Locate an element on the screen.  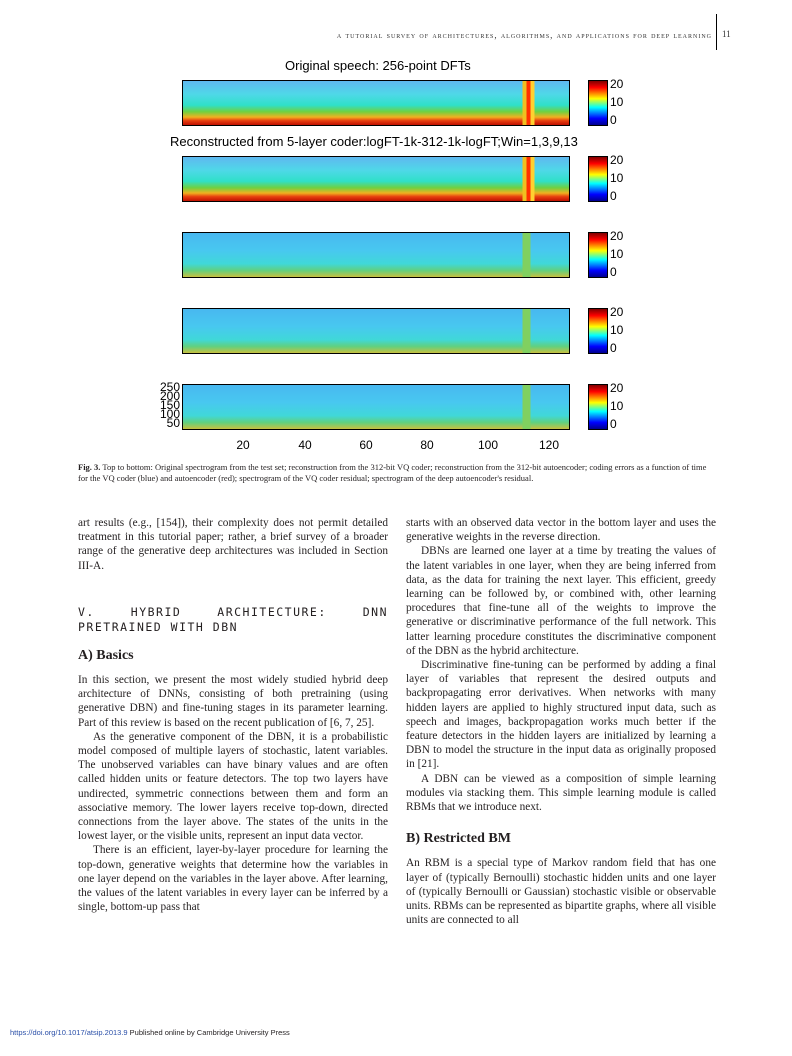
figure-title-original: Original speech: 256-point DFTs is located at coordinates (378, 65).